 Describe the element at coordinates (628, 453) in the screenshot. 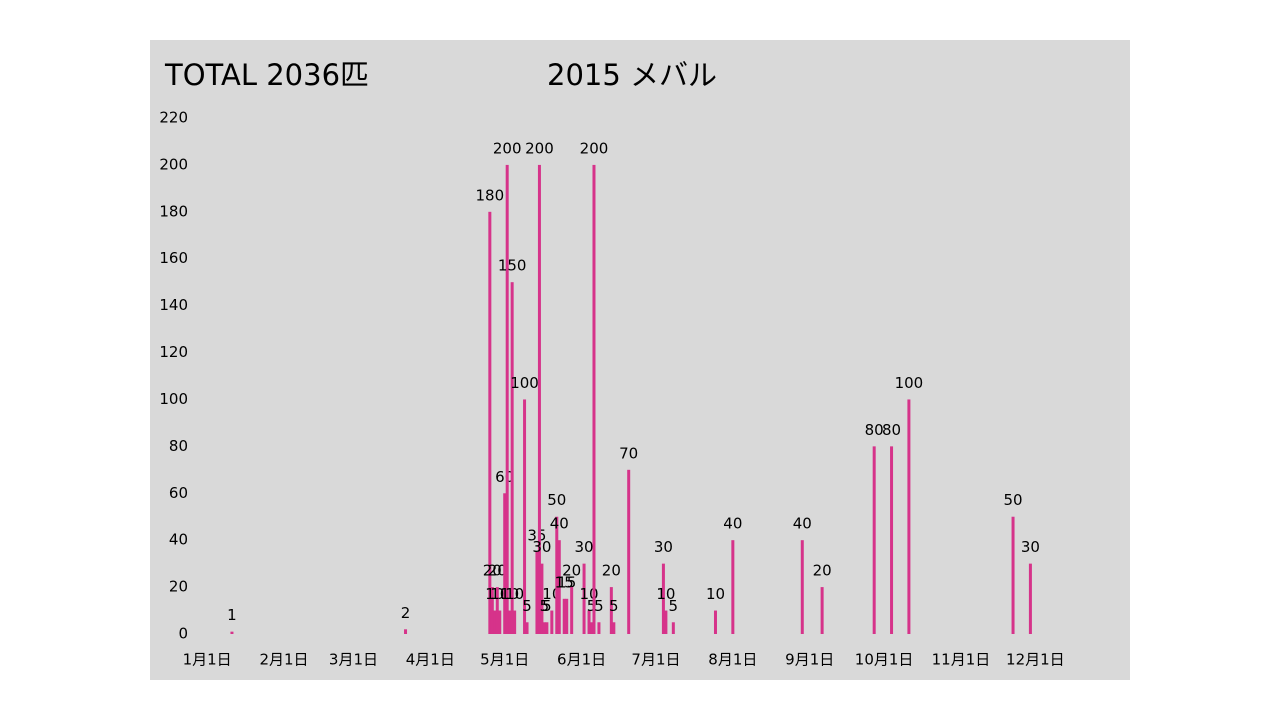

I see `data-label: 70` at that location.